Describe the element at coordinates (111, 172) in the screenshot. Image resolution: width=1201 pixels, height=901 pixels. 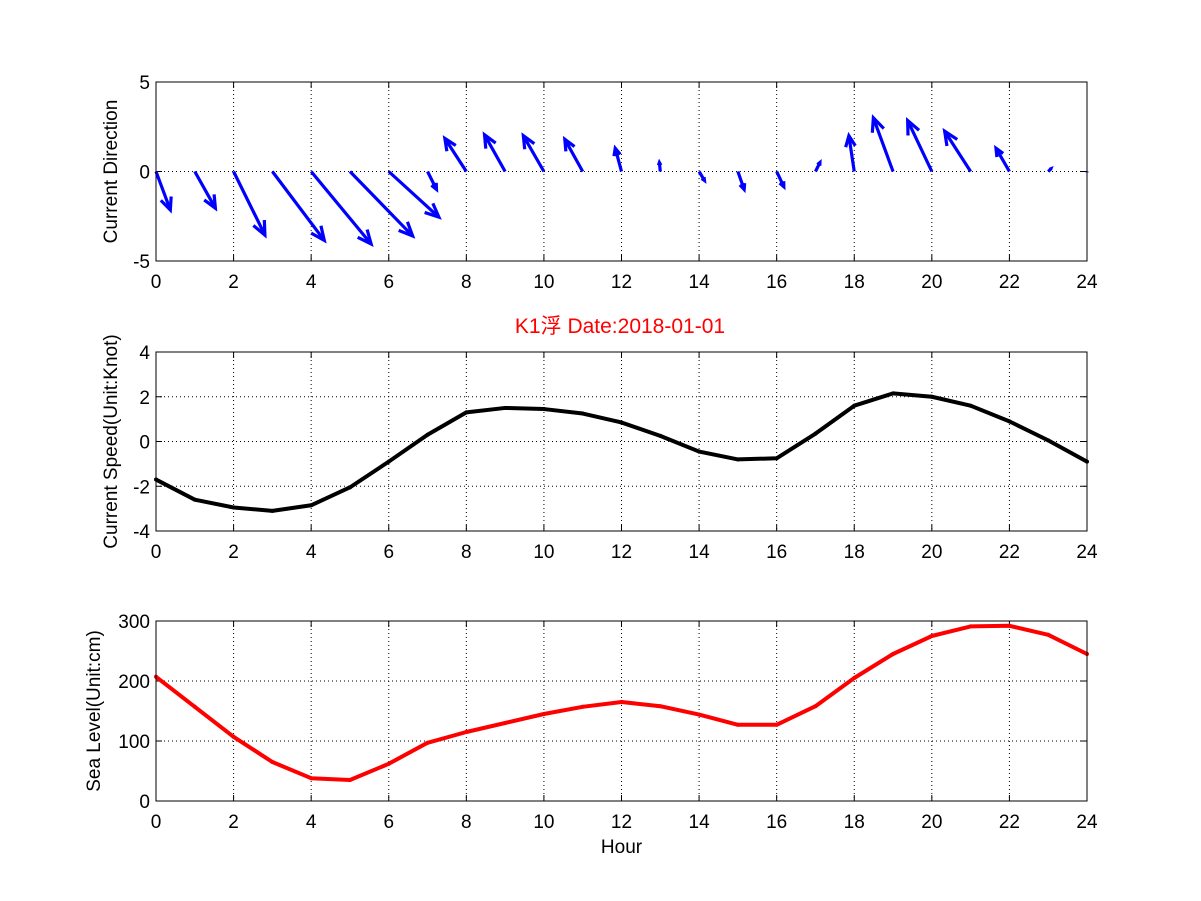
I see `y-axis-label: Current Direction` at that location.